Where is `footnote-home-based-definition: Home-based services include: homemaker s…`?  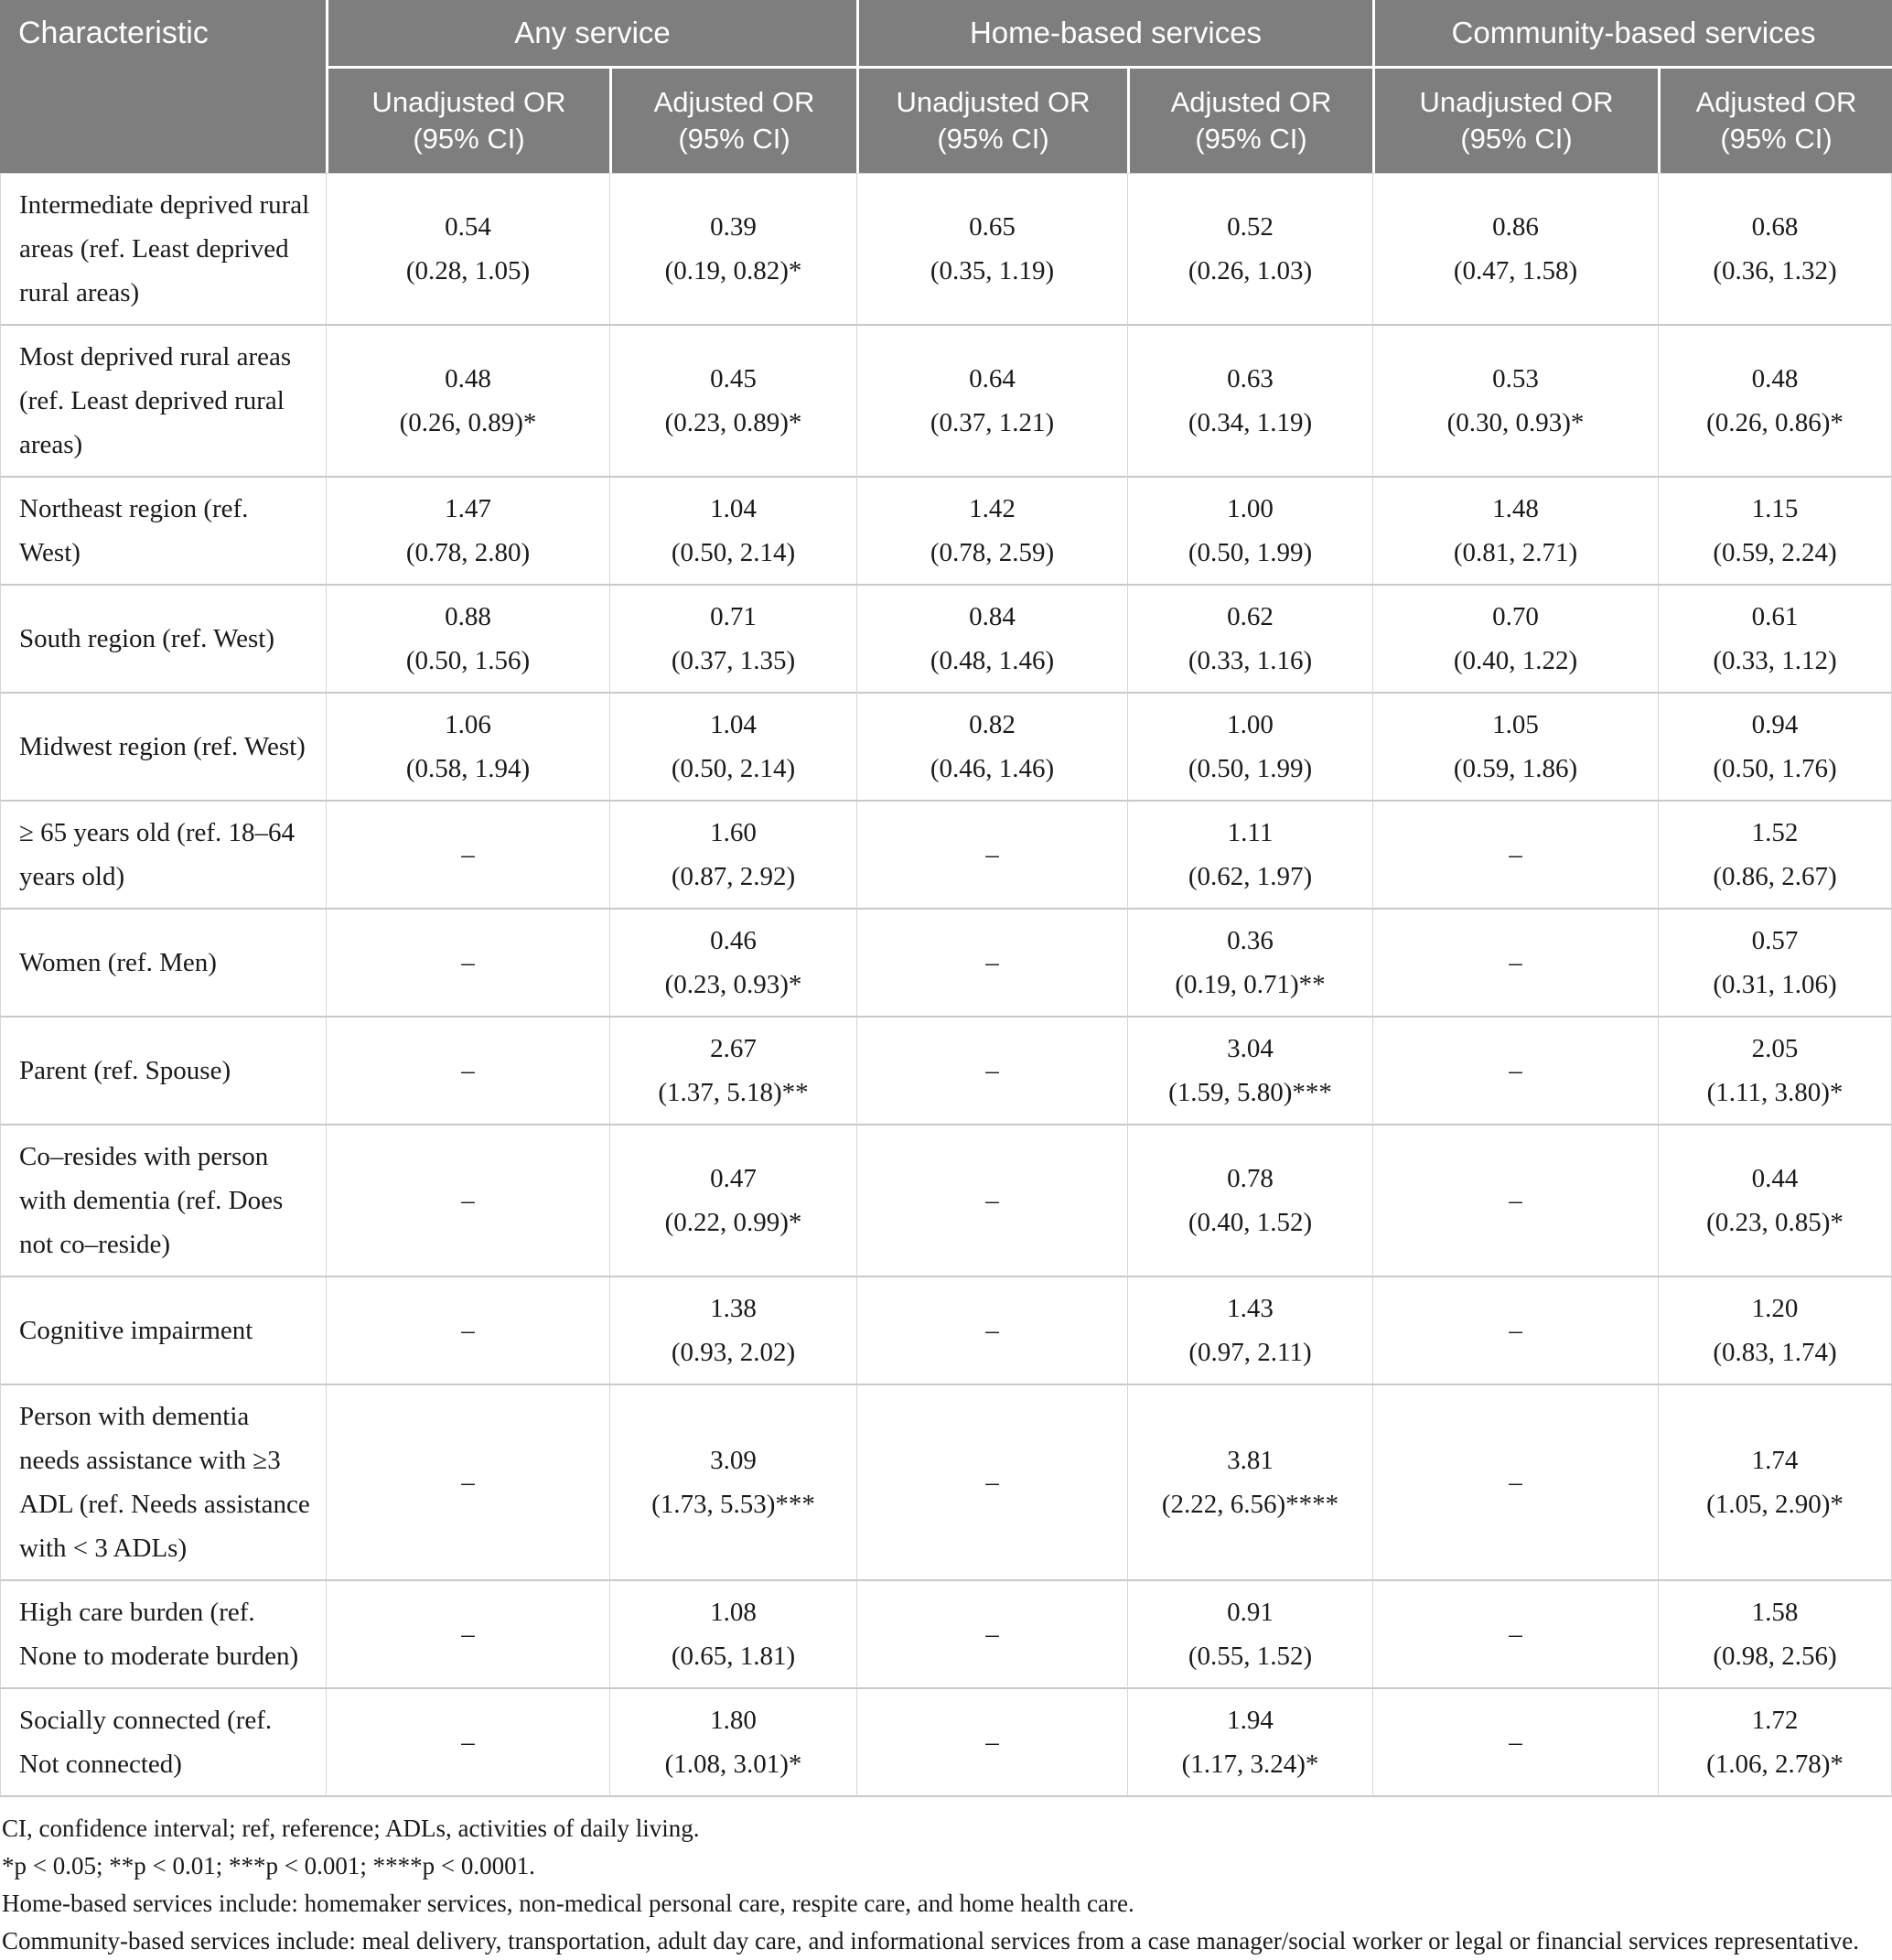 footnote-home-based-definition: Home-based services include: homemaker s… is located at coordinates (568, 1903).